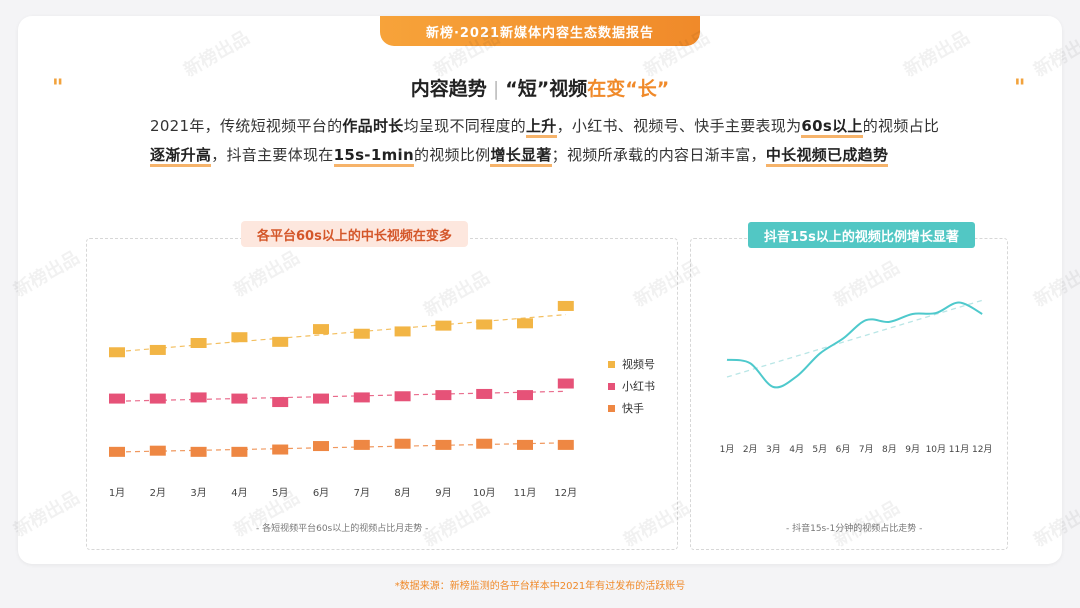 Image resolution: width=1080 pixels, height=608 pixels. I want to click on page-title: 内容趋势 | “短”视频在变“长”, so click(540, 87).